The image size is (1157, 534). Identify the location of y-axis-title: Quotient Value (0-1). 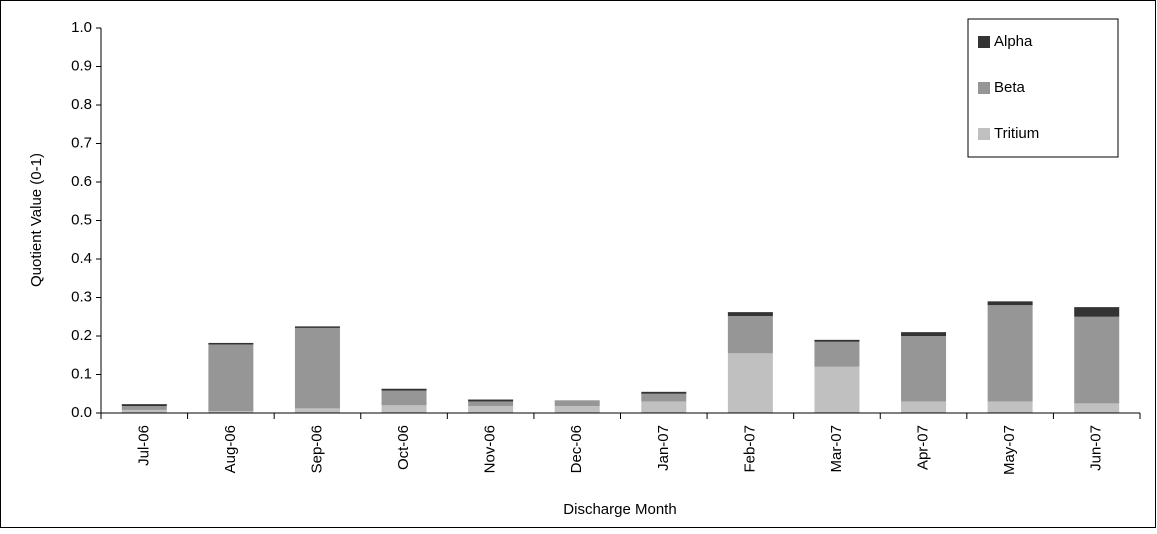
(36, 220).